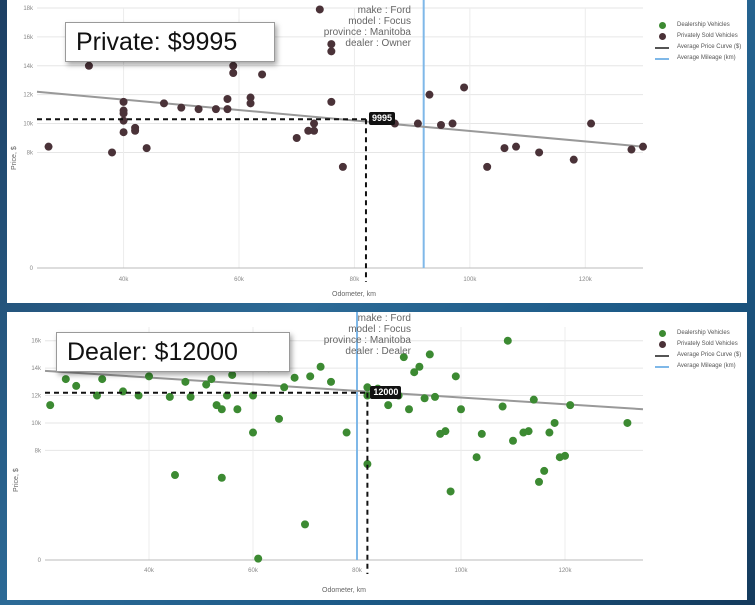 The height and width of the screenshot is (605, 755). What do you see at coordinates (703, 333) in the screenshot?
I see `legend-label: Dealership Vehicles` at bounding box center [703, 333].